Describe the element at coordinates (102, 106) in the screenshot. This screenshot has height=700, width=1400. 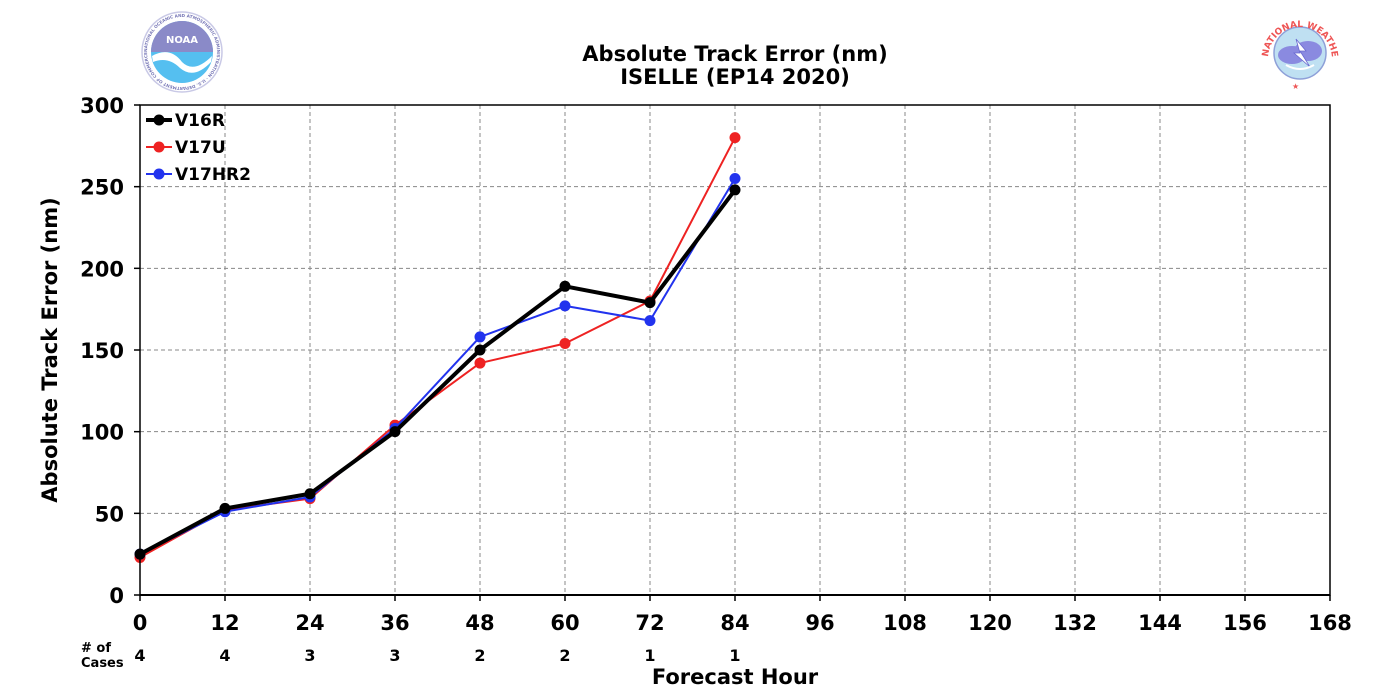
I see `y-tick-label: 300` at that location.